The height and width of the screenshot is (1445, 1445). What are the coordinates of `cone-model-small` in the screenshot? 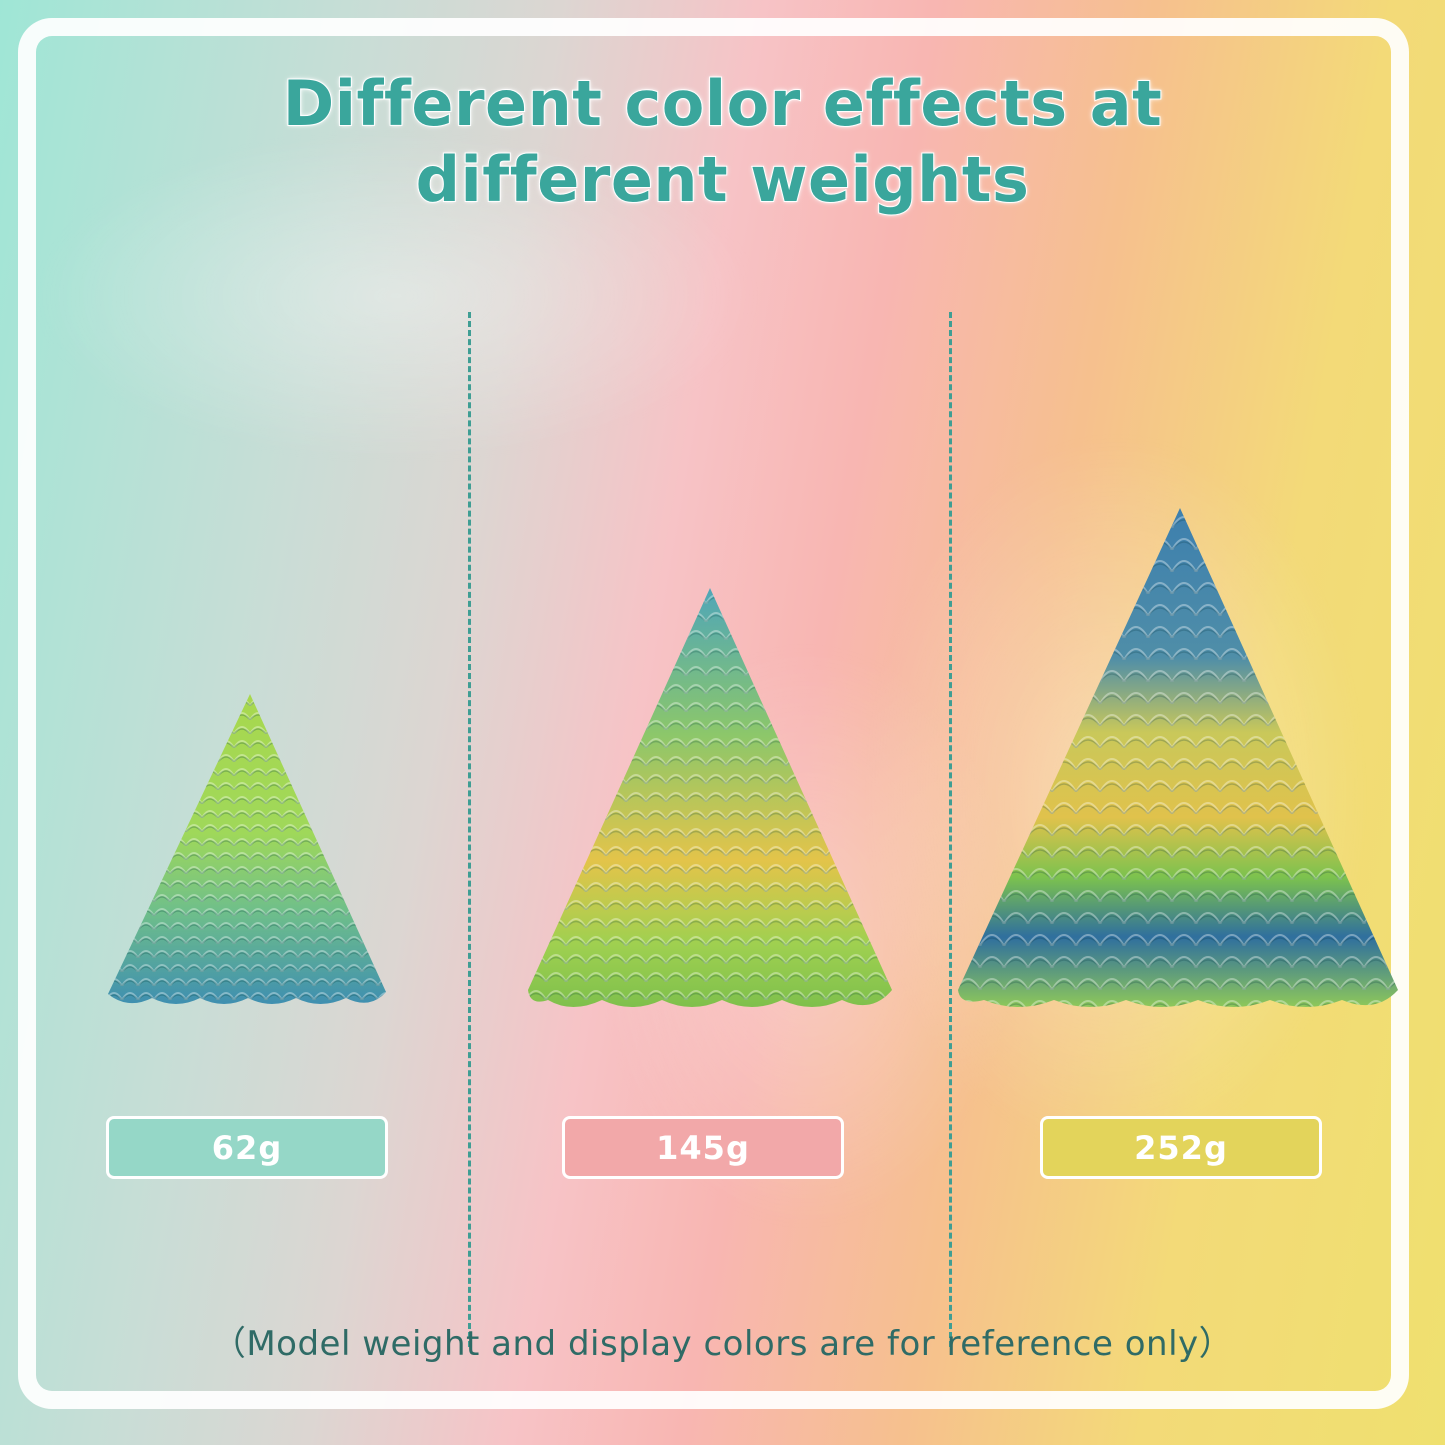 It's located at (247, 849).